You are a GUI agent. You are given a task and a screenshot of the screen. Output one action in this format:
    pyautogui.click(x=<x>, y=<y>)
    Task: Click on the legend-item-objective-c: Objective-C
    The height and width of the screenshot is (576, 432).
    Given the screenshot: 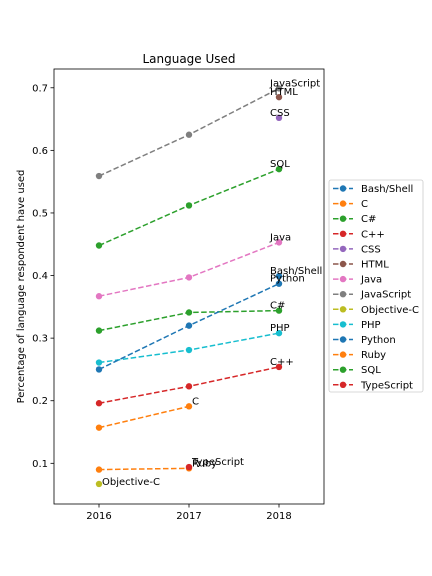 What is the action you would take?
    pyautogui.click(x=376, y=310)
    